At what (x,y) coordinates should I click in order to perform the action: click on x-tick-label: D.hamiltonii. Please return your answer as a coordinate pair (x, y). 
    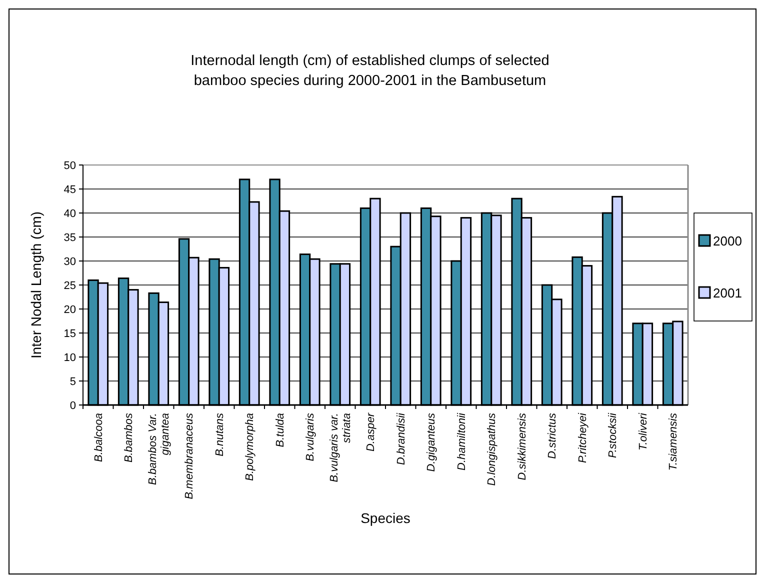
    Looking at the image, I should click on (462, 441).